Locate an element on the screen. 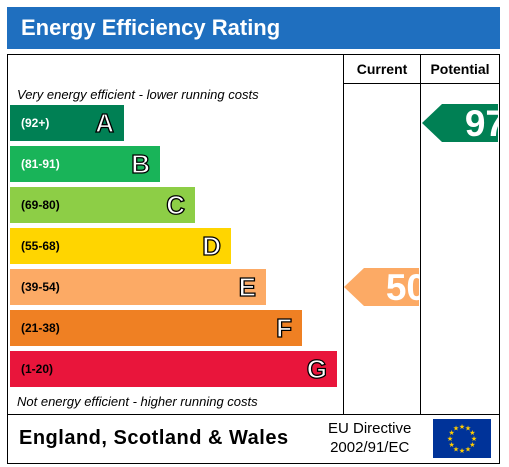 Image resolution: width=509 pixels, height=467 pixels. band-range: (21-38) is located at coordinates (40, 328).